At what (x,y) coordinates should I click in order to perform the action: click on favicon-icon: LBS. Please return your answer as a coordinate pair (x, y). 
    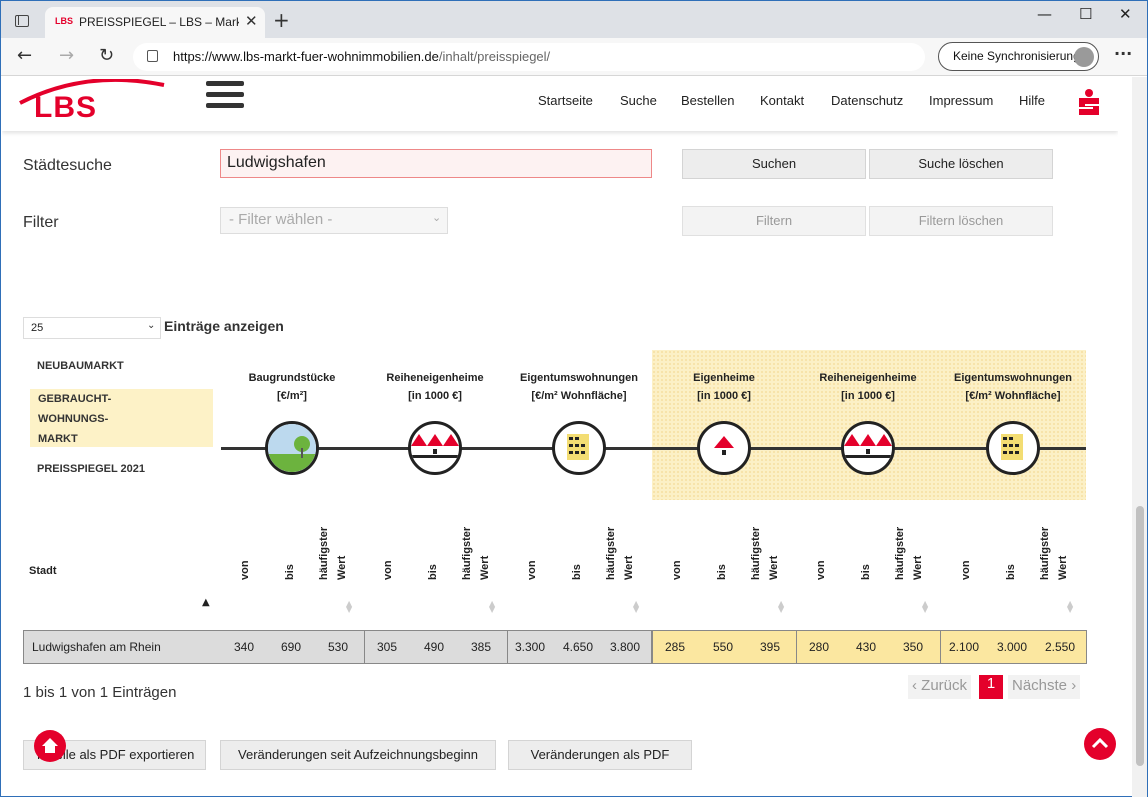
    Looking at the image, I should click on (64, 21).